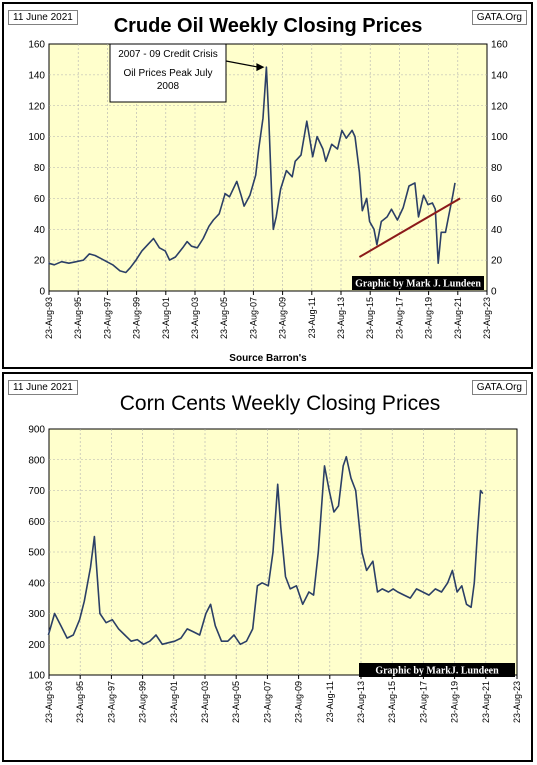 This screenshot has width=537, height=765. Describe the element at coordinates (36, 522) in the screenshot. I see `y-tick-label: 600` at that location.